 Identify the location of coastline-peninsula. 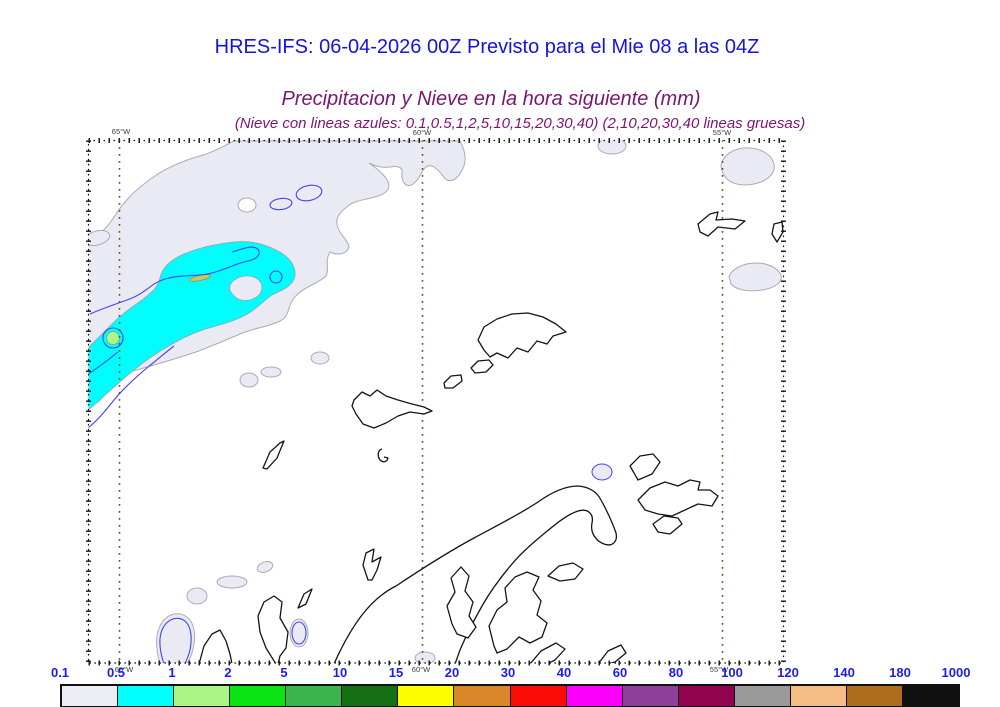
(475, 574).